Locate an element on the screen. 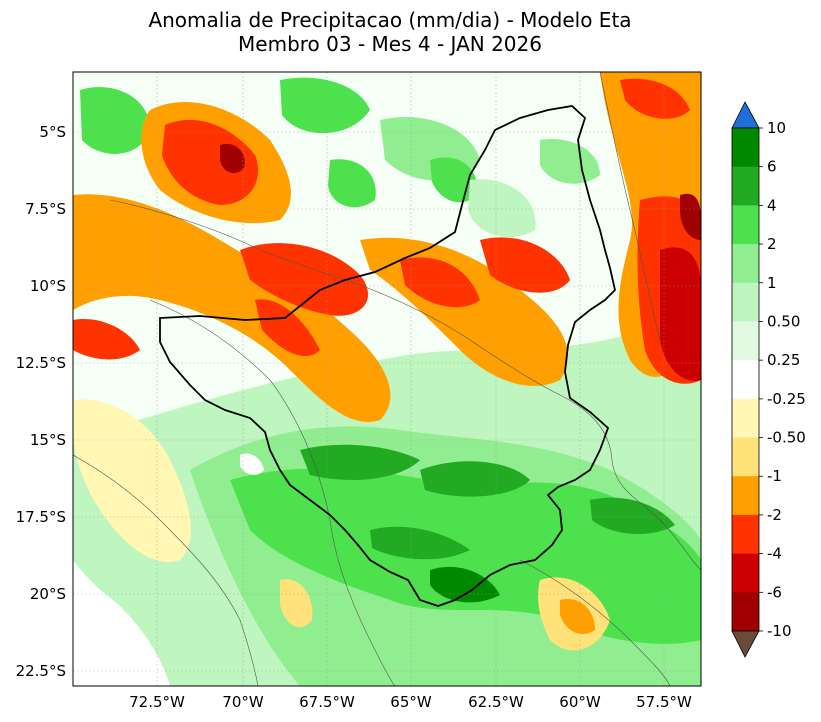 This screenshot has height=722, width=821. lat-label: 20°S is located at coordinates (48, 594).